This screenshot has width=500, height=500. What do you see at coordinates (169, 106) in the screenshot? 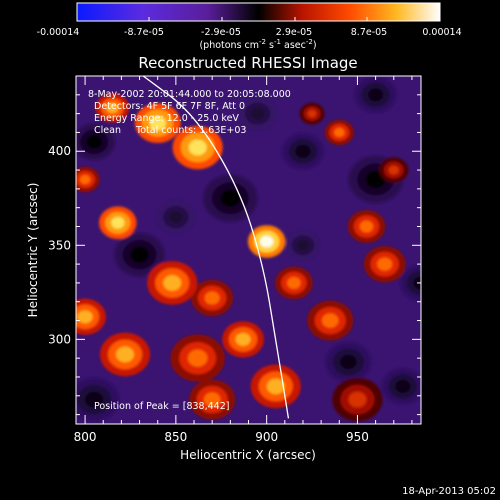
I see `annotation-detectors: Detectors: 4F 5F 6F 7F 8F, Att 0` at bounding box center [169, 106].